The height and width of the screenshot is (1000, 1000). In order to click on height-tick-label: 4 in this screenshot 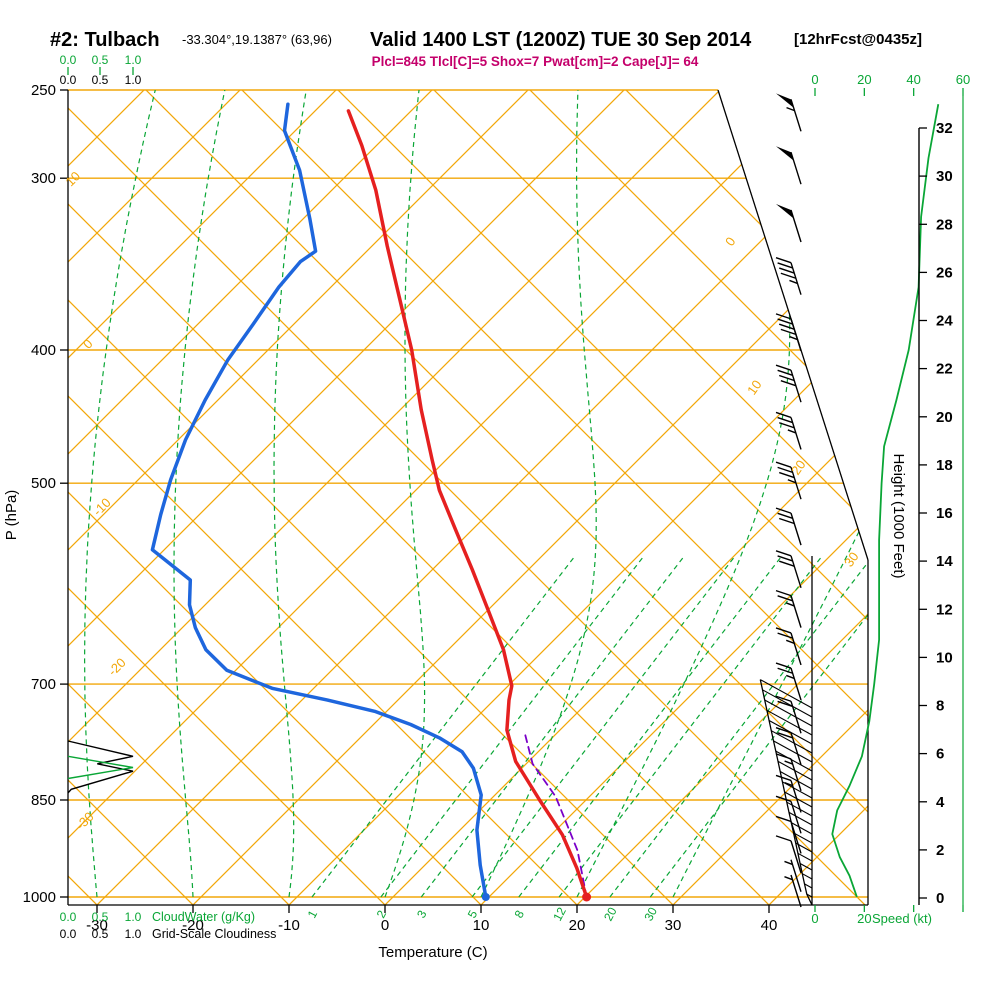, I will do `click(940, 802)`.